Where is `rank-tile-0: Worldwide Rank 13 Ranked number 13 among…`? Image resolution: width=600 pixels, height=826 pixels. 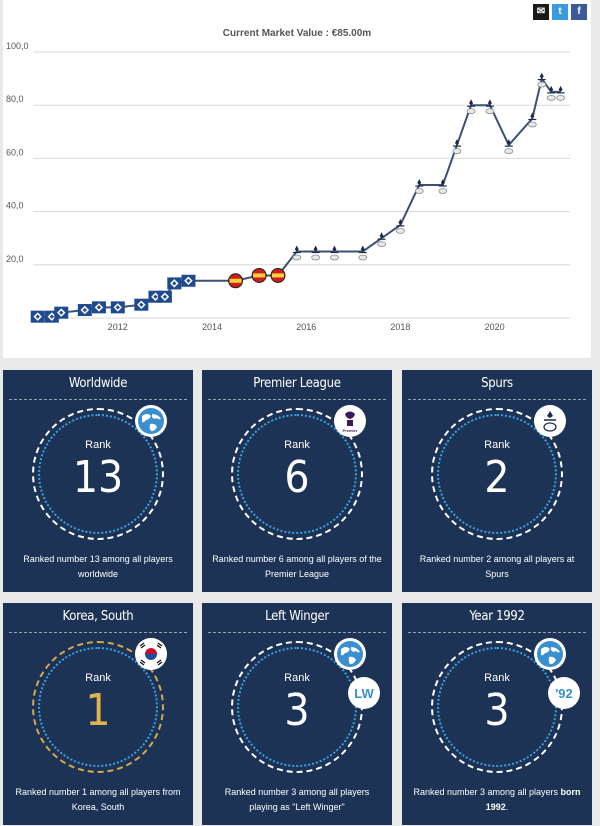
rank-tile-0: Worldwide Rank 13 Ranked number 13 among… is located at coordinates (98, 481).